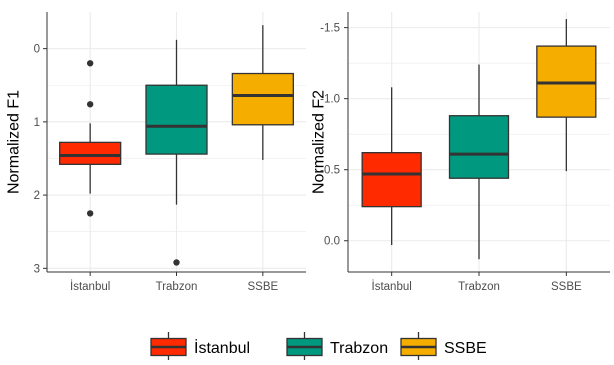  Describe the element at coordinates (14, 142) in the screenshot. I see `y-axis-title: Normalized F1` at that location.